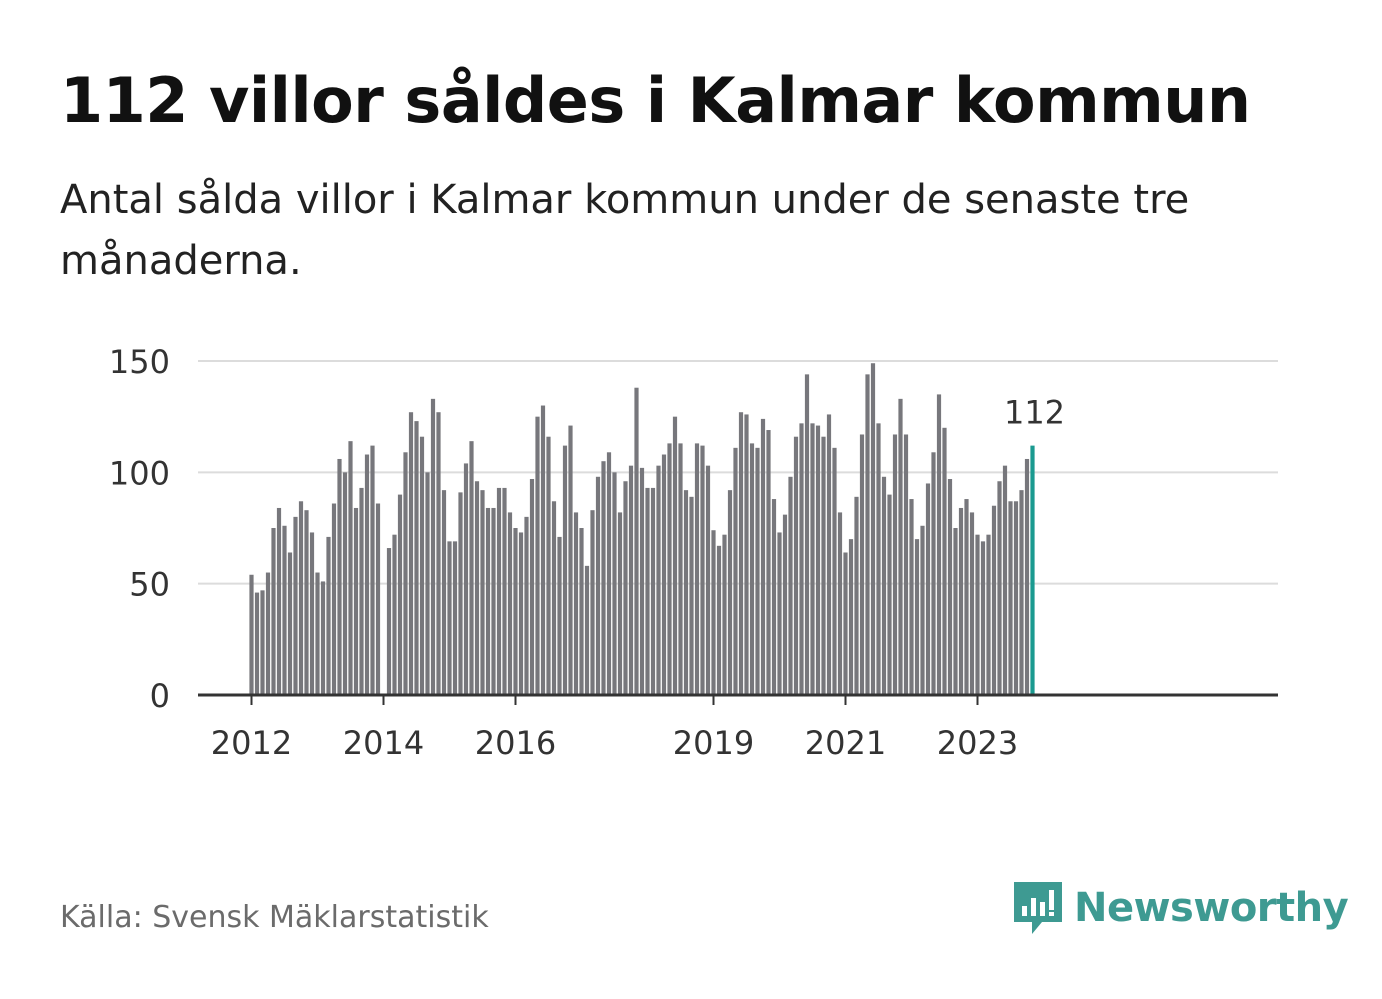 This screenshot has width=1382, height=999. What do you see at coordinates (1211, 908) in the screenshot?
I see `brand-name: Newsworthy` at bounding box center [1211, 908].